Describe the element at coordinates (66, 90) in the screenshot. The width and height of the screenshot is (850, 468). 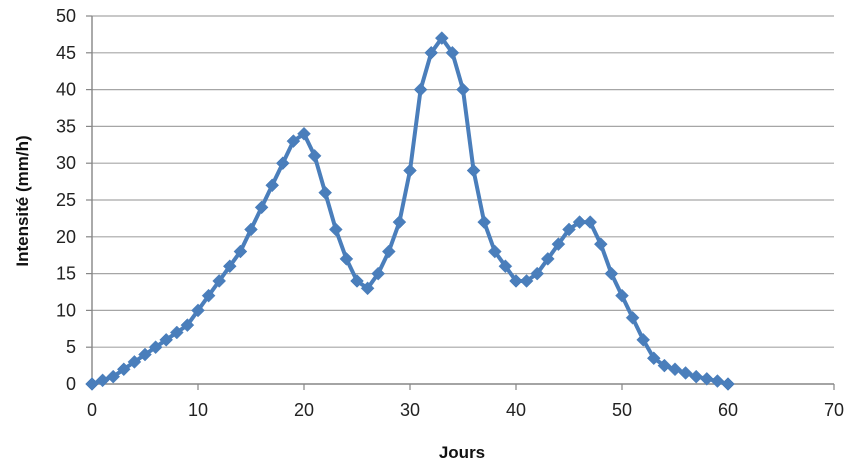
I see `y-tick-label: 40` at that location.